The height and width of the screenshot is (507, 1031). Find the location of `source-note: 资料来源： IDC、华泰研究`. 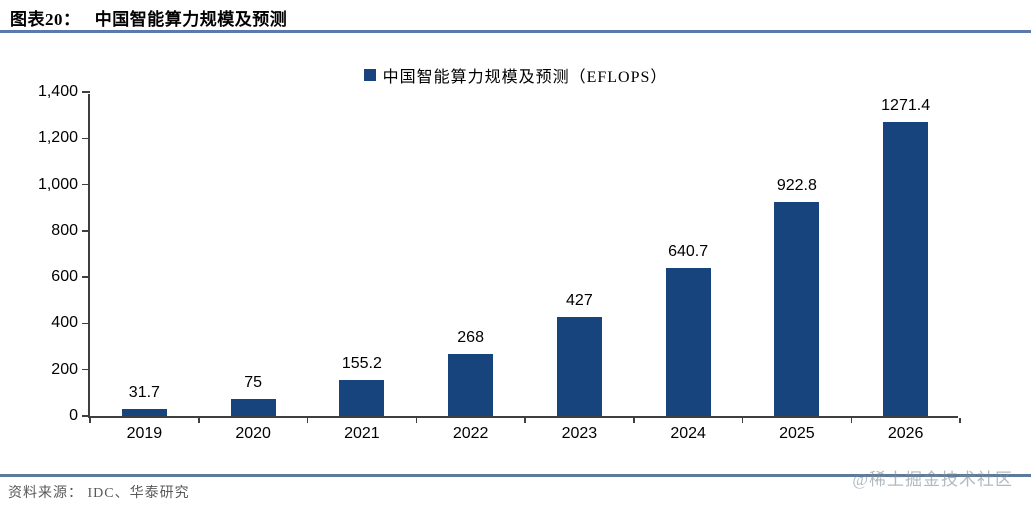

source-note: 资料来源： IDC、华泰研究 is located at coordinates (99, 493).